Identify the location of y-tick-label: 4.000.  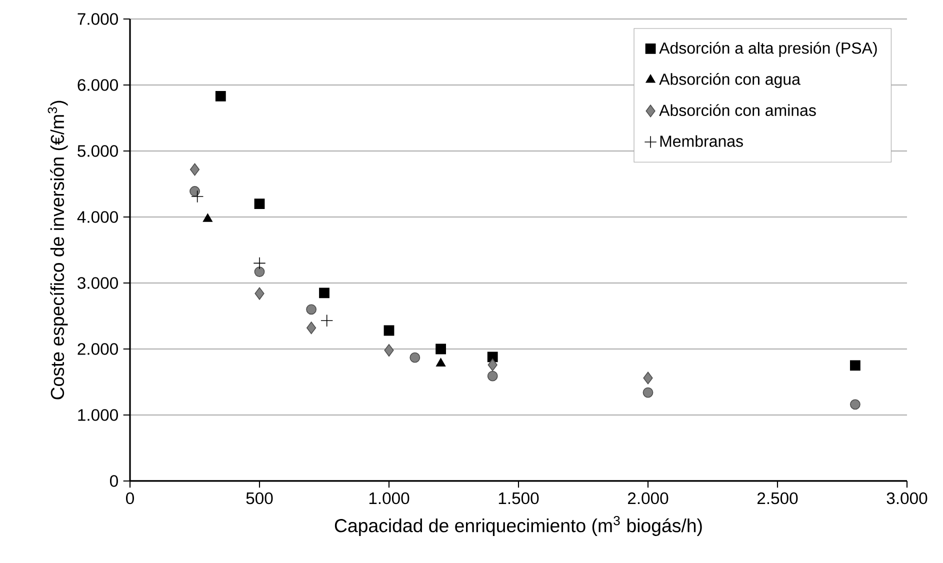
(97, 217).